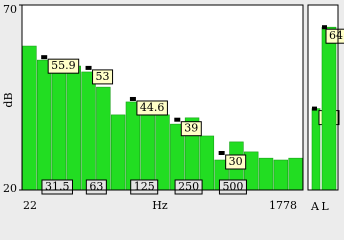 This screenshot has width=344, height=240. I want to click on peak-label: 30, so click(236, 161).